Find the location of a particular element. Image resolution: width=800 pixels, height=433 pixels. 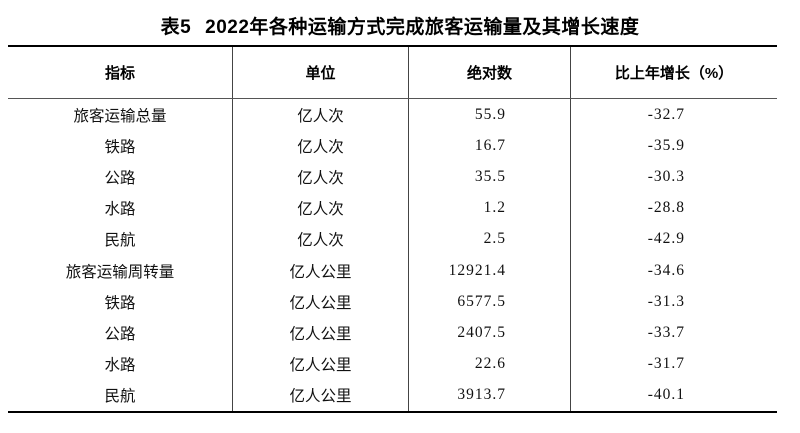

table-number: 表5 is located at coordinates (176, 27).